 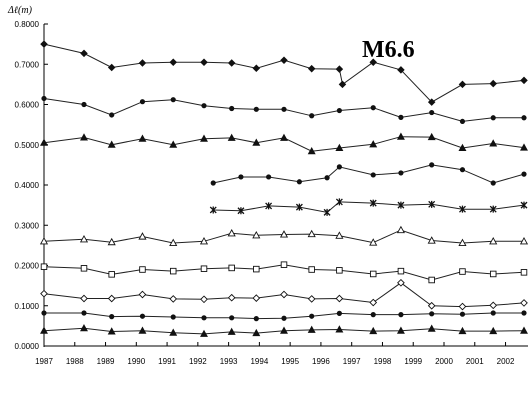 I want to click on y-tick-label: 0.6000, so click(x=27, y=105).